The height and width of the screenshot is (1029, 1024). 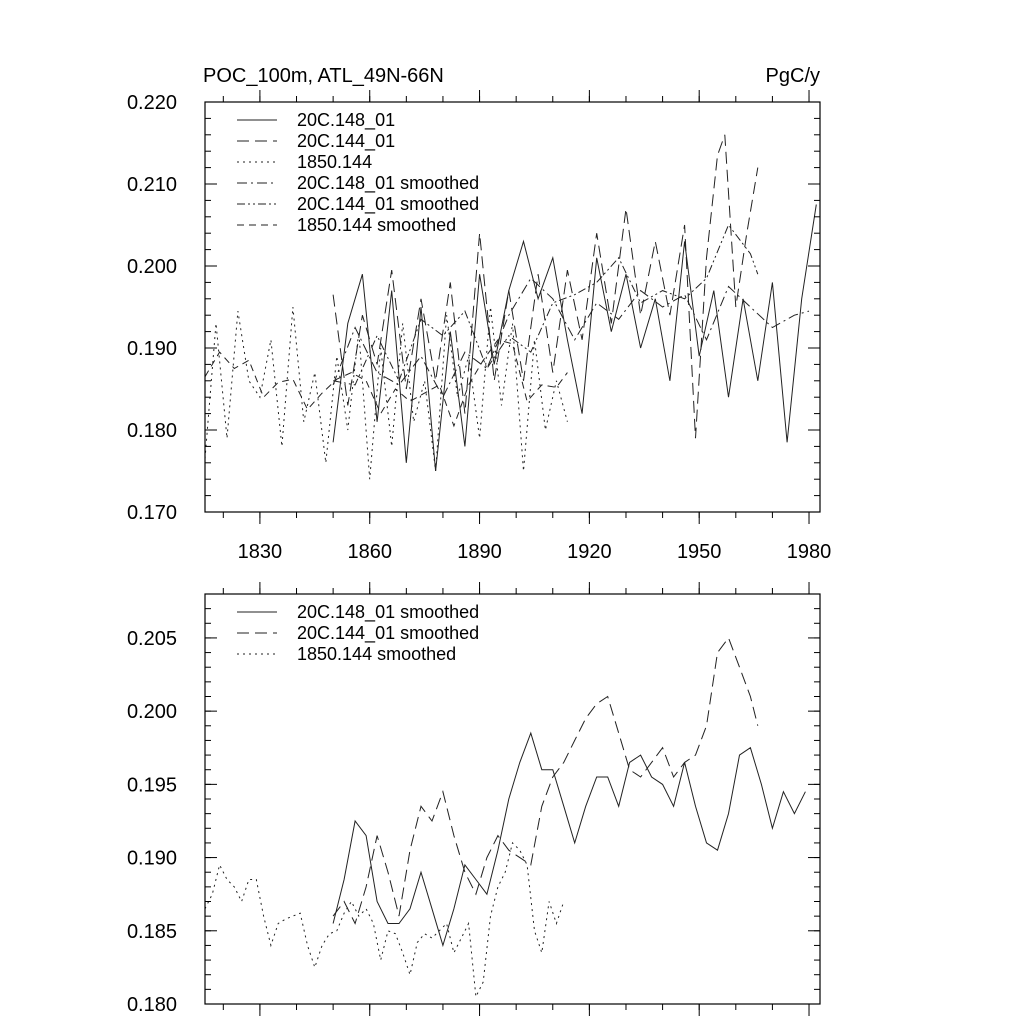 I want to click on legend-label-4: 20C.144_01 smoothed, so click(x=388, y=204).